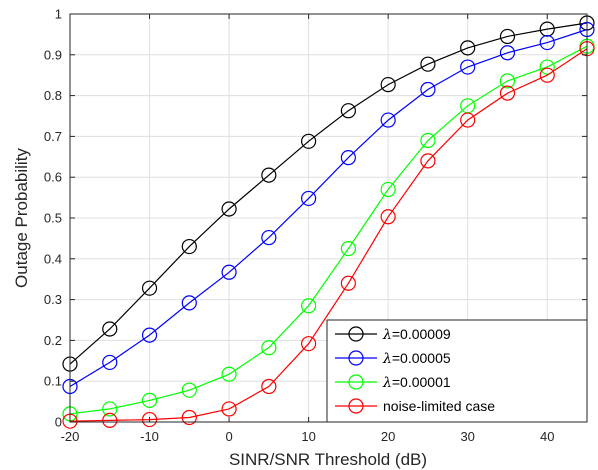 The width and height of the screenshot is (598, 470). What do you see at coordinates (21, 218) in the screenshot?
I see `y-axis-label: Outage Probability` at bounding box center [21, 218].